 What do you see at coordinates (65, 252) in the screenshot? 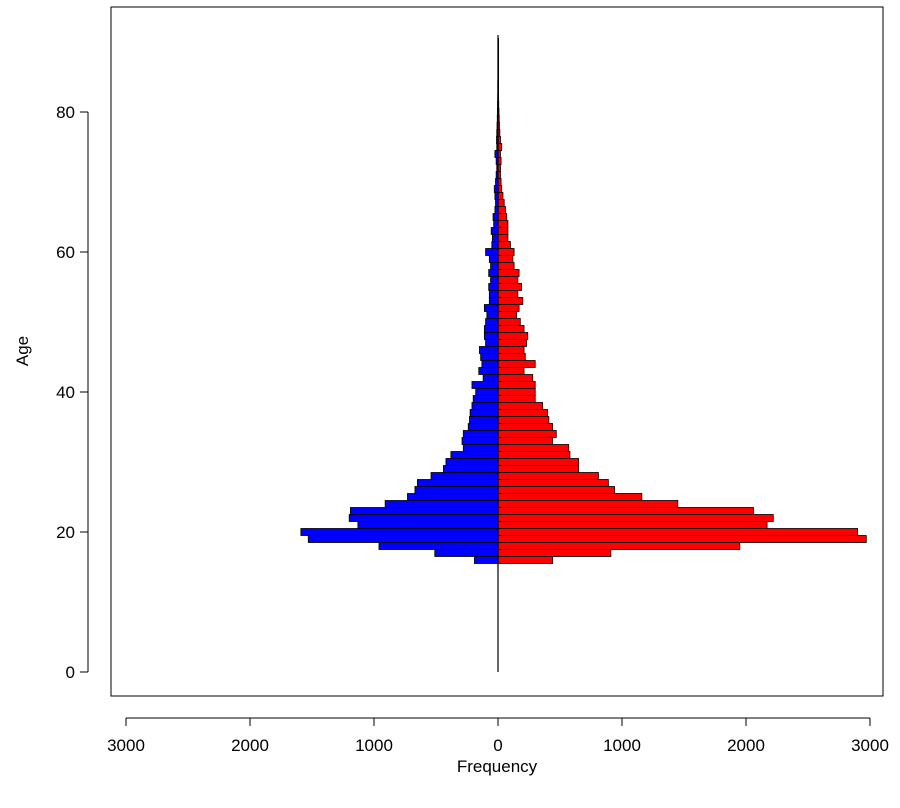
I see `y-tick-label: 60` at bounding box center [65, 252].